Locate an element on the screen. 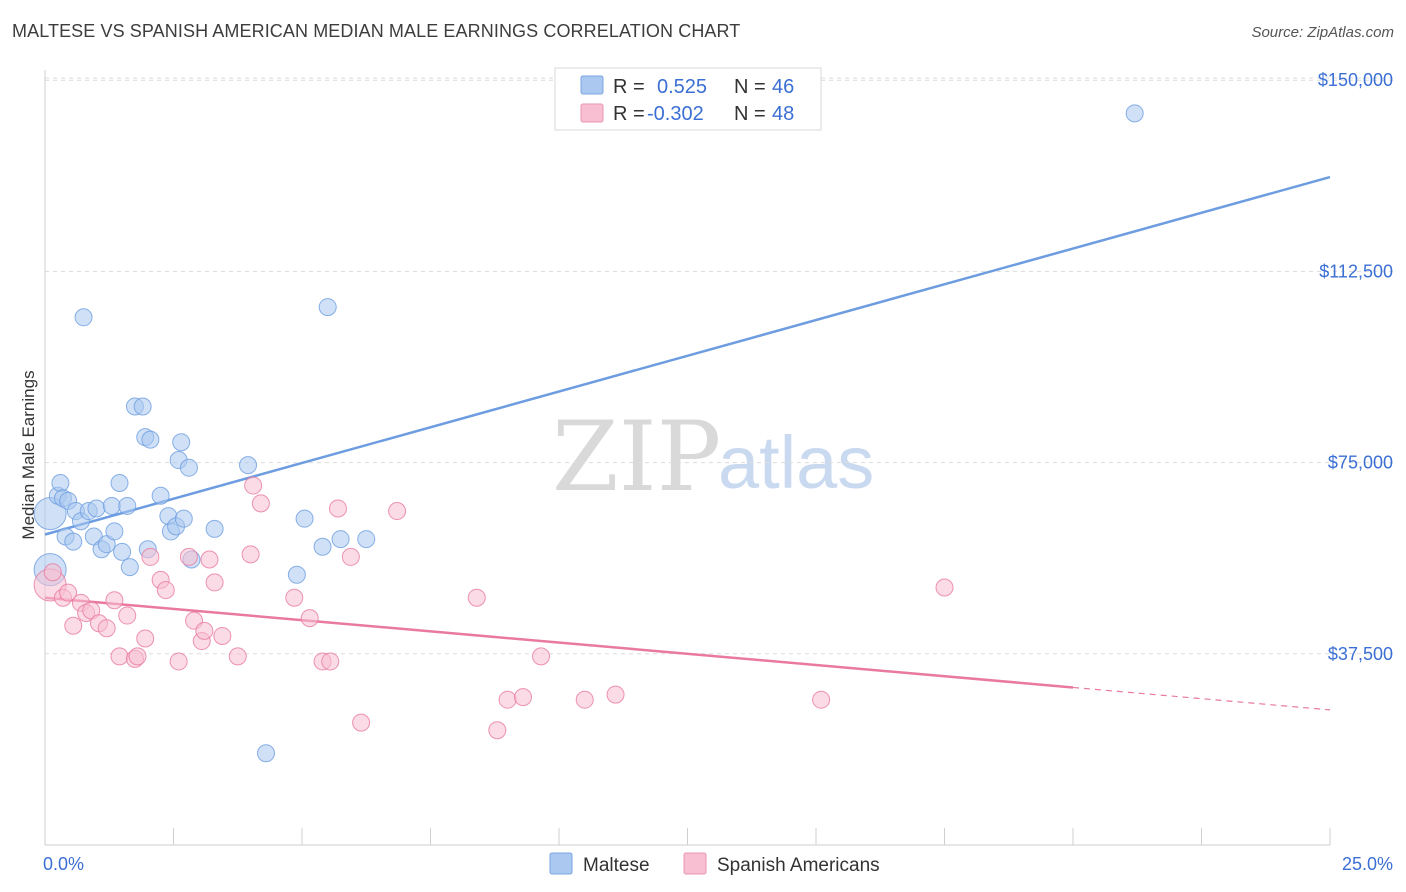 The height and width of the screenshot is (892, 1406). legend-r-value-spanish-americans: -0.302 is located at coordinates (675, 114).